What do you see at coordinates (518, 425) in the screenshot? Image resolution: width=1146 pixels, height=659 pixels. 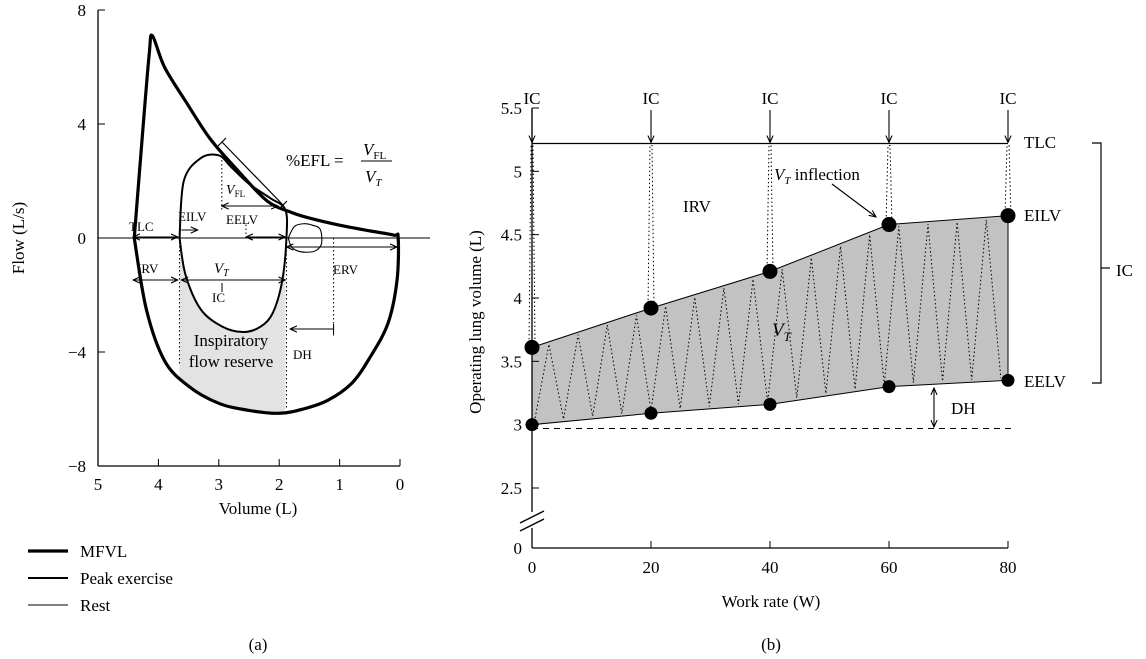 I see `panel-b-ytick-label: 3` at bounding box center [518, 425].